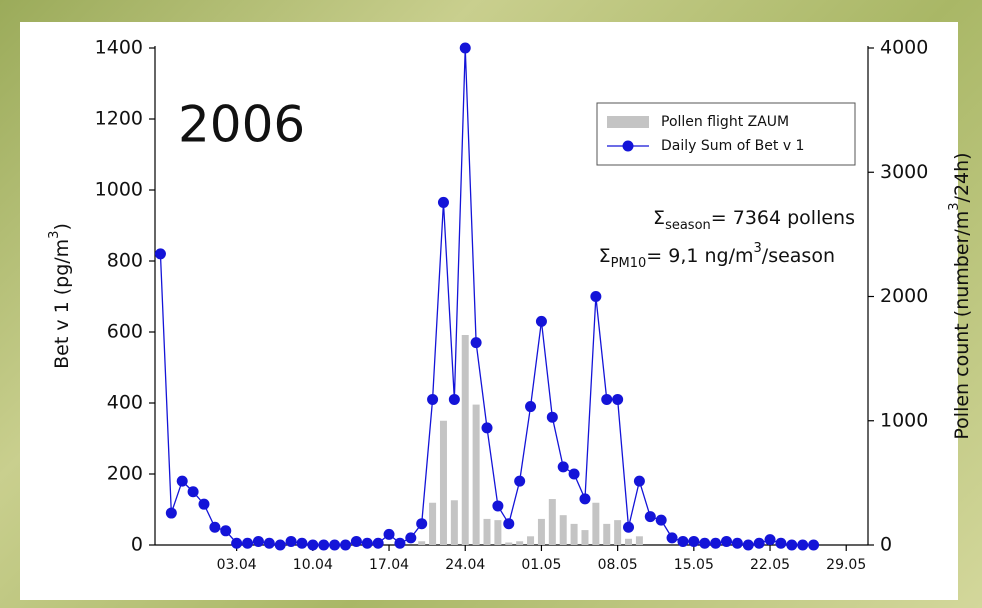 This screenshot has width=982, height=608. What do you see at coordinates (725, 122) in the screenshot?
I see `legend-label: Pollen flight ZAUM` at bounding box center [725, 122].